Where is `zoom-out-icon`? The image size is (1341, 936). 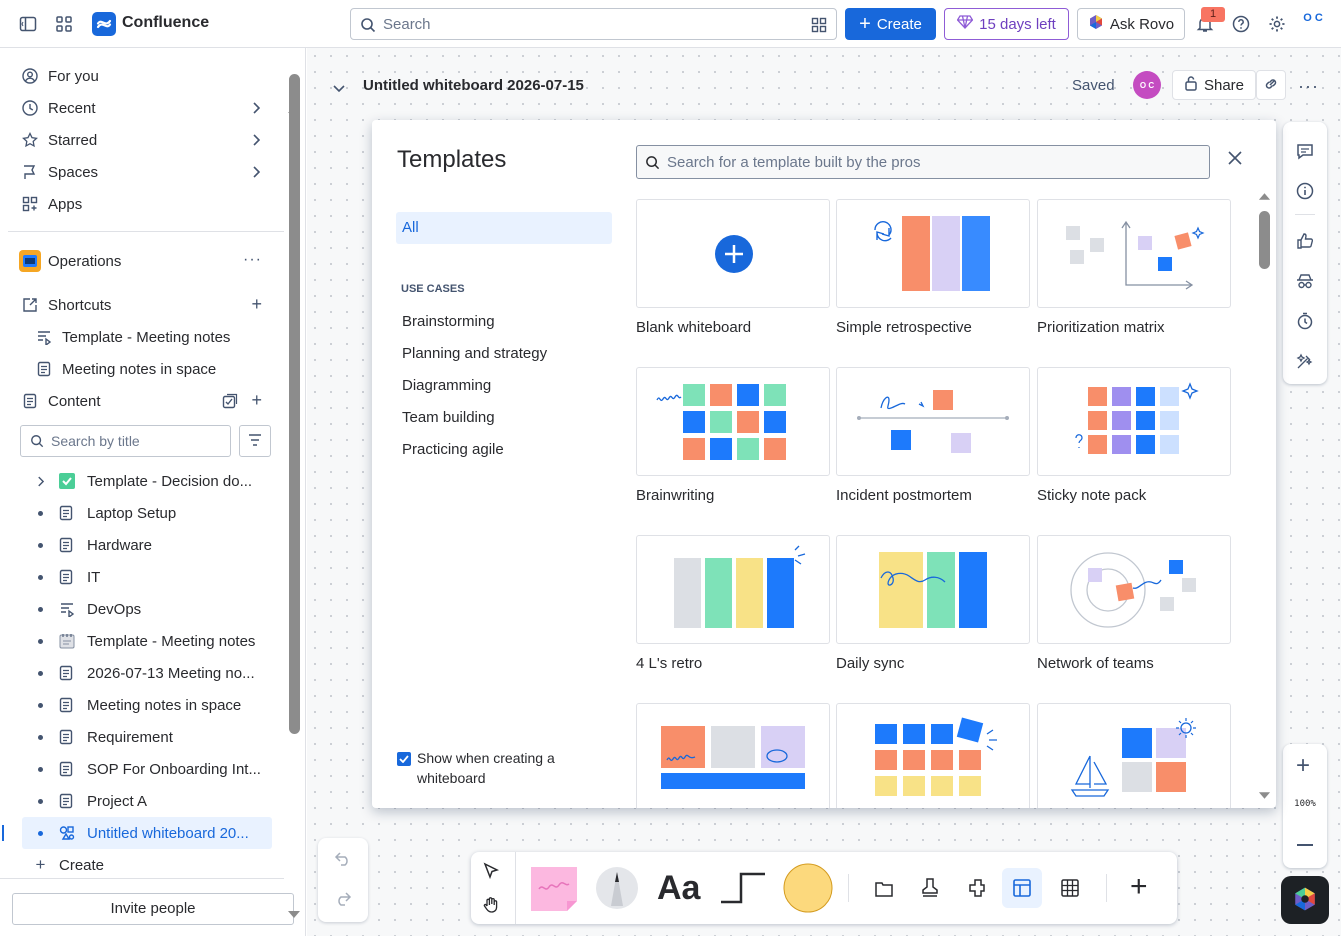 zoom-out-icon is located at coordinates (1305, 845).